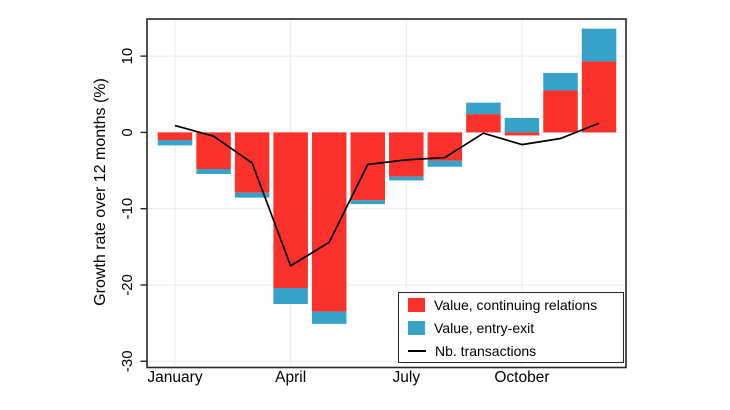  I want to click on legend-label-continuing: Value, continuing relations, so click(516, 304).